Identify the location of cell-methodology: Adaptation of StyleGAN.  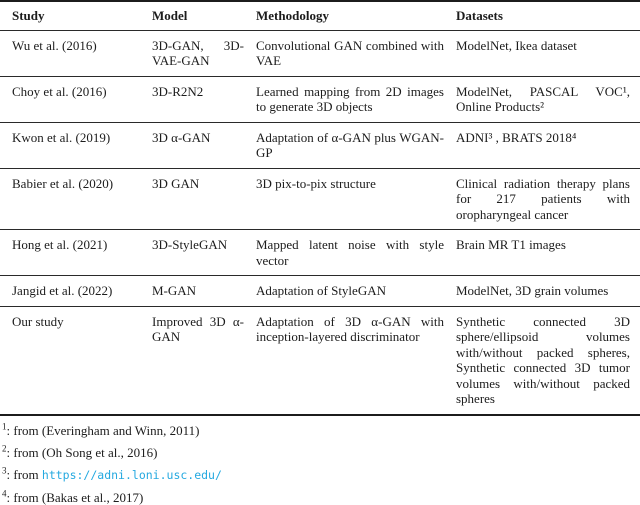
(356, 290).